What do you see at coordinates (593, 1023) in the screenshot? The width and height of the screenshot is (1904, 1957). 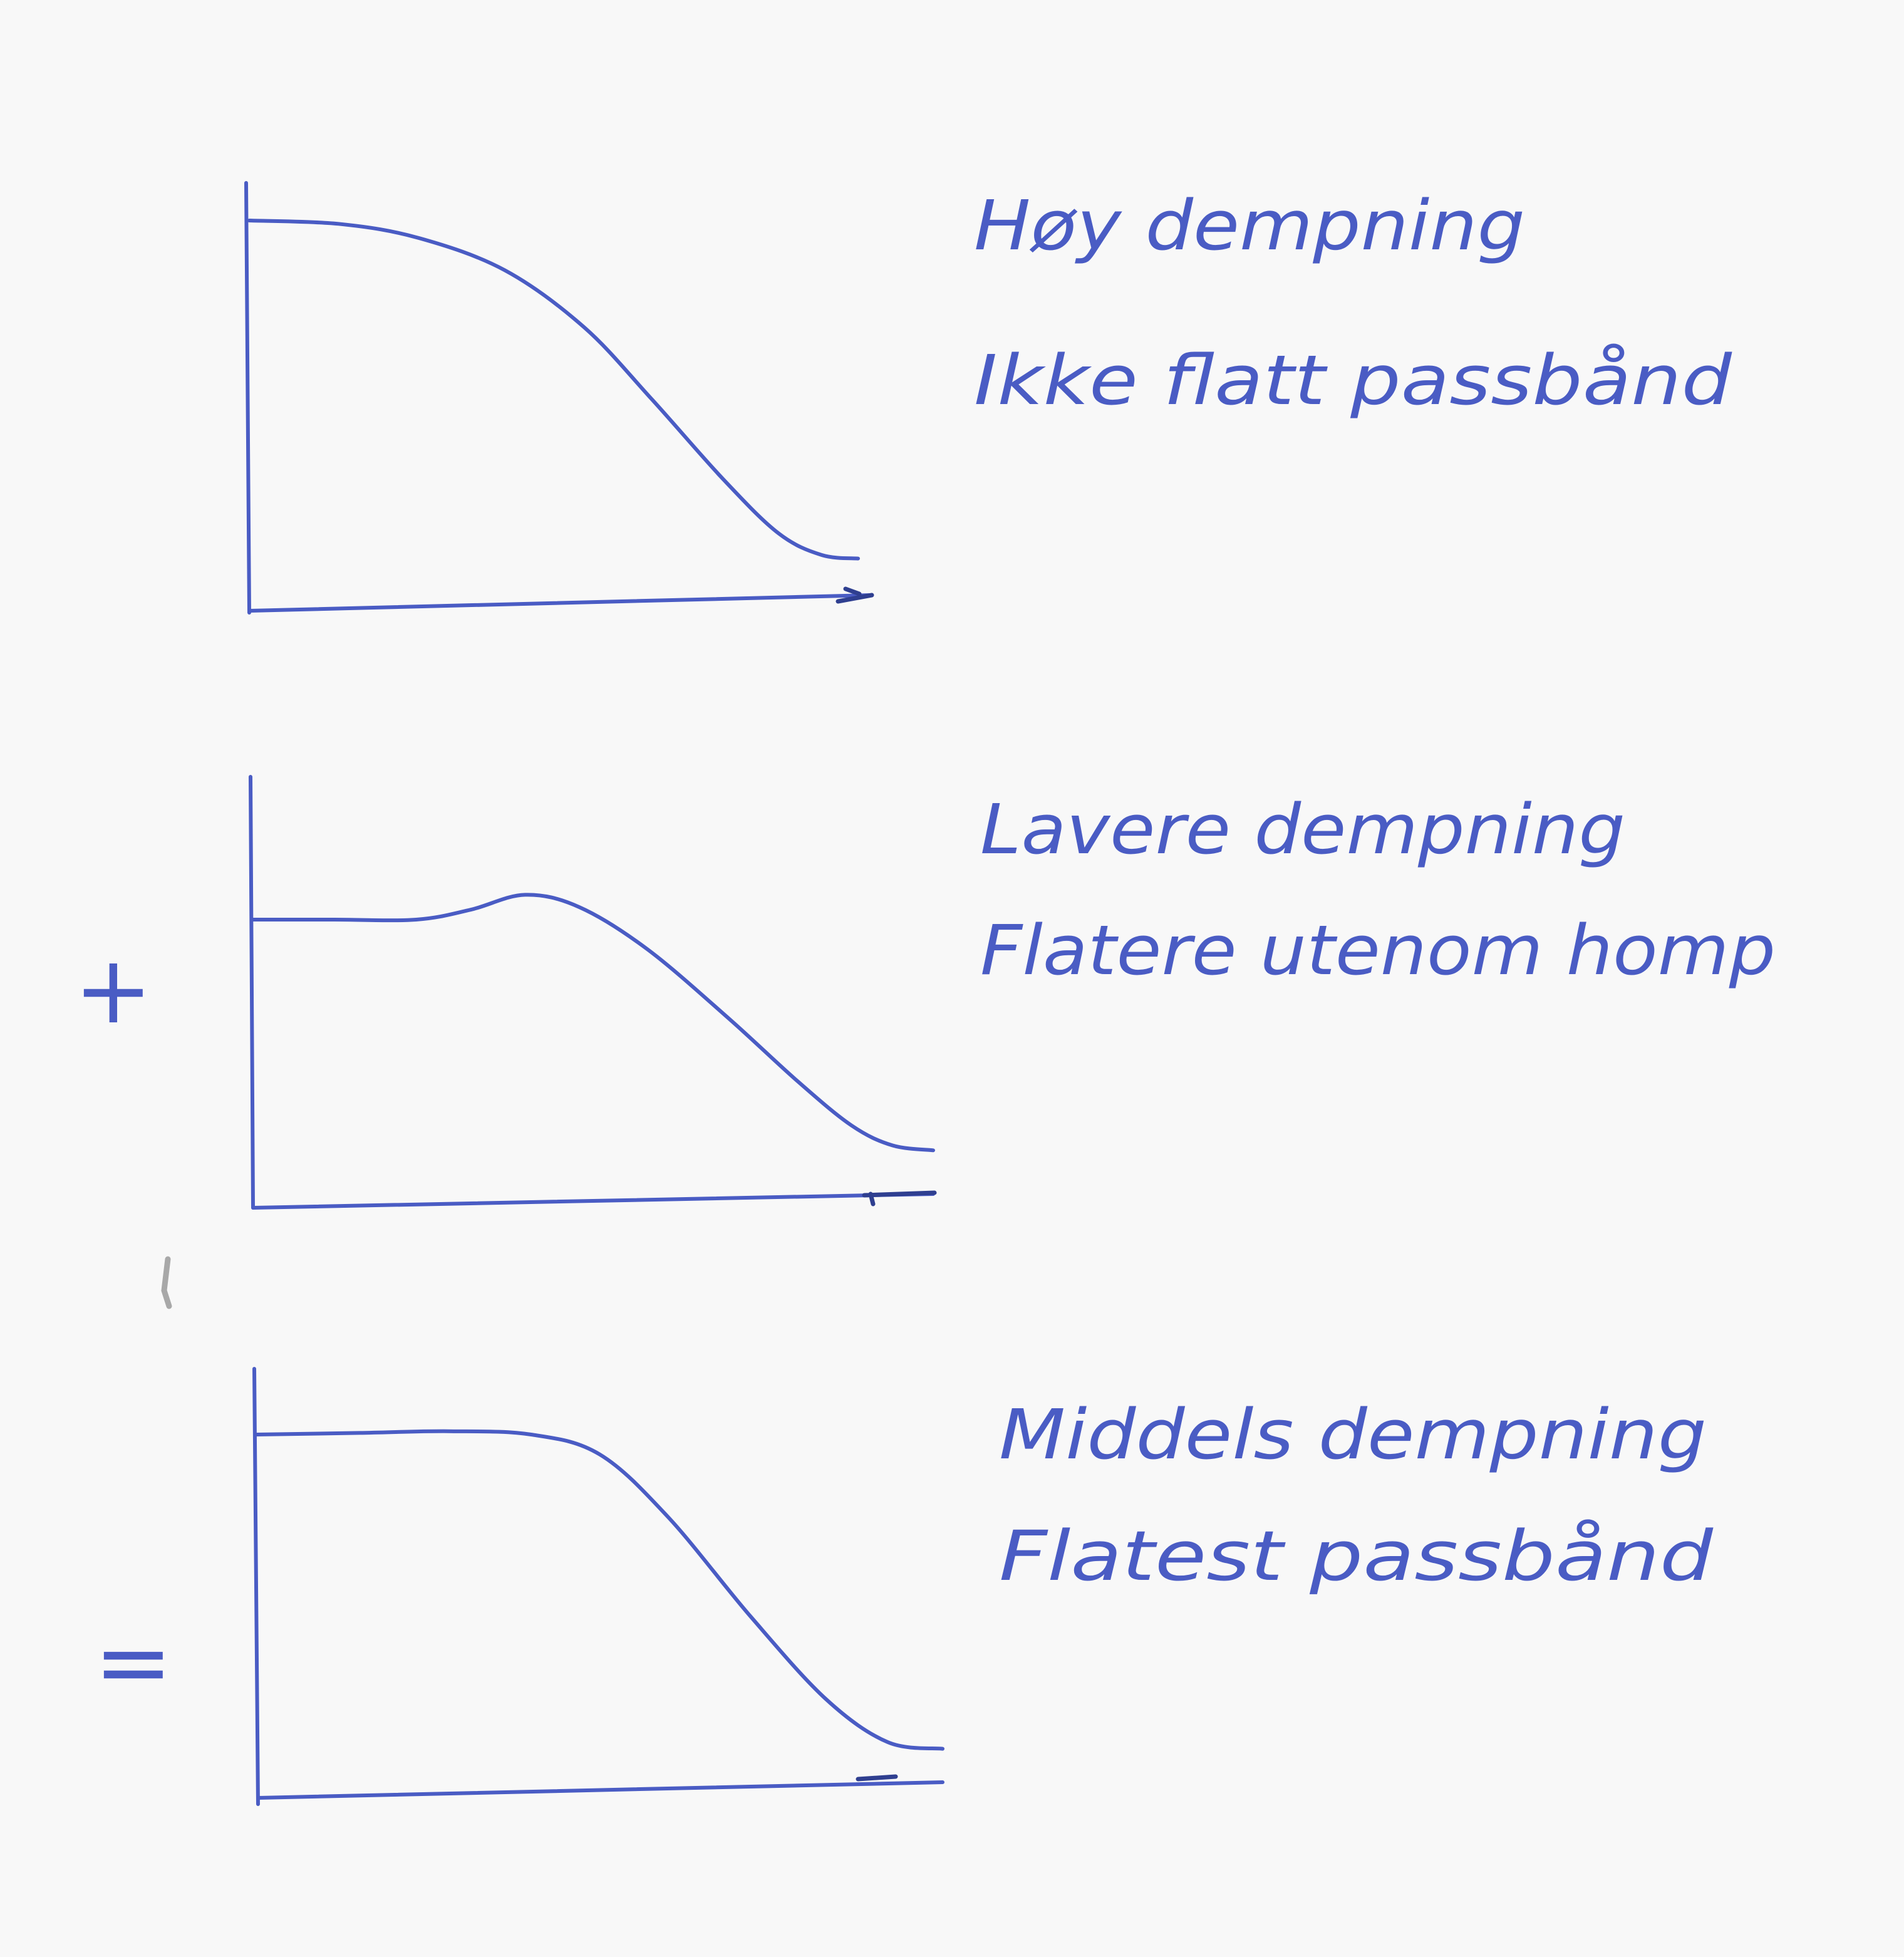 I see `panel2-response-curve` at bounding box center [593, 1023].